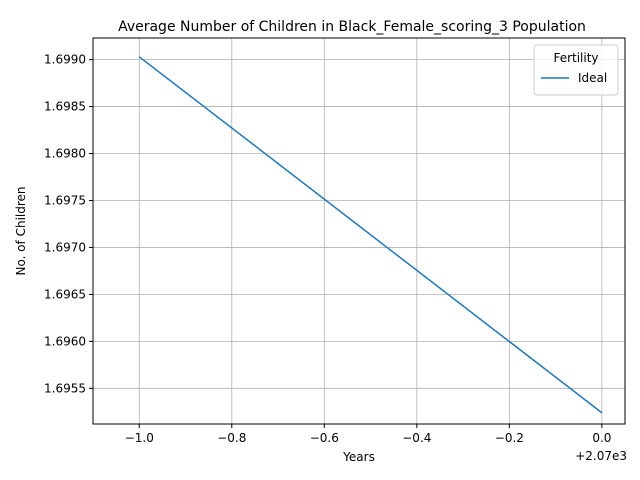 This screenshot has width=640, height=480. Describe the element at coordinates (65, 60) in the screenshot. I see `y-tick-label: 1.6990` at that location.